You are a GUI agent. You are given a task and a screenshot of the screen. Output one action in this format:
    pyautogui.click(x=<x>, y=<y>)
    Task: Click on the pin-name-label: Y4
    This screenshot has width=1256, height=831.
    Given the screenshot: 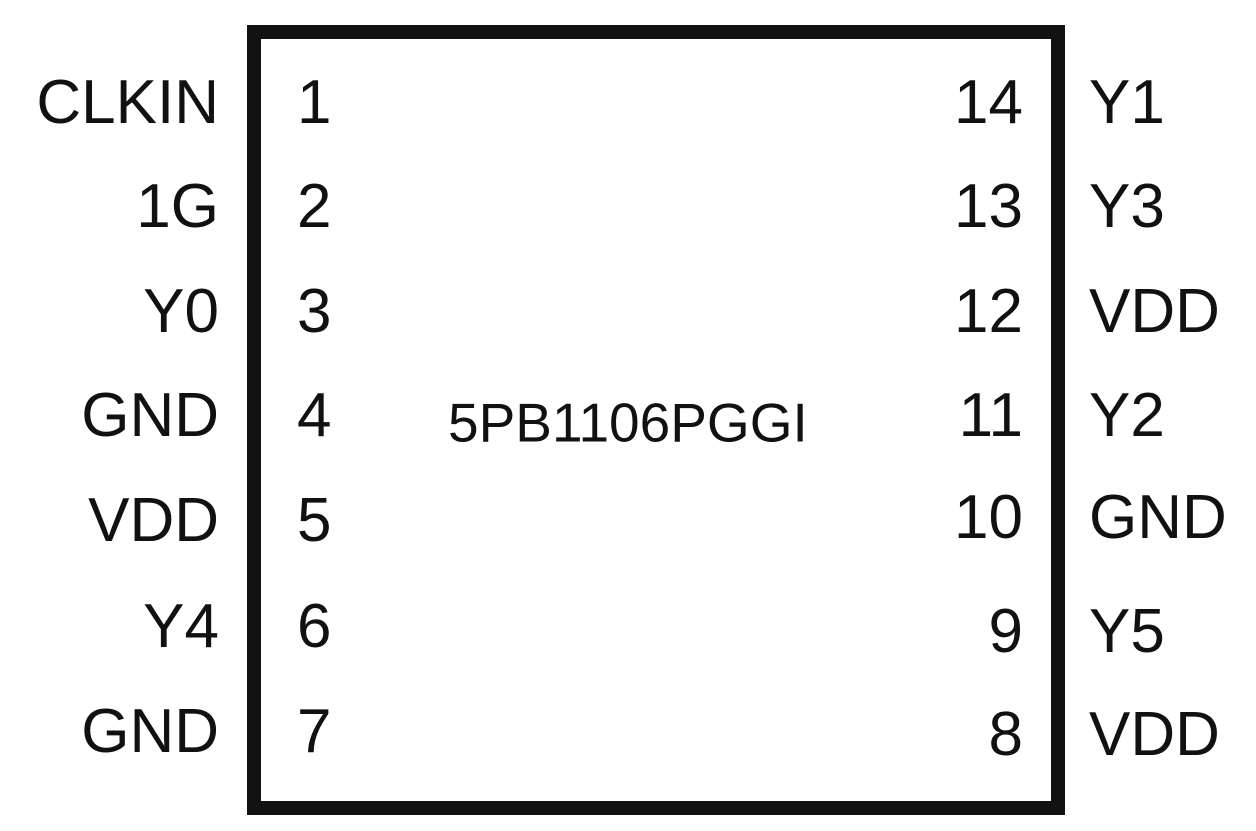 What is the action you would take?
    pyautogui.click(x=181, y=626)
    